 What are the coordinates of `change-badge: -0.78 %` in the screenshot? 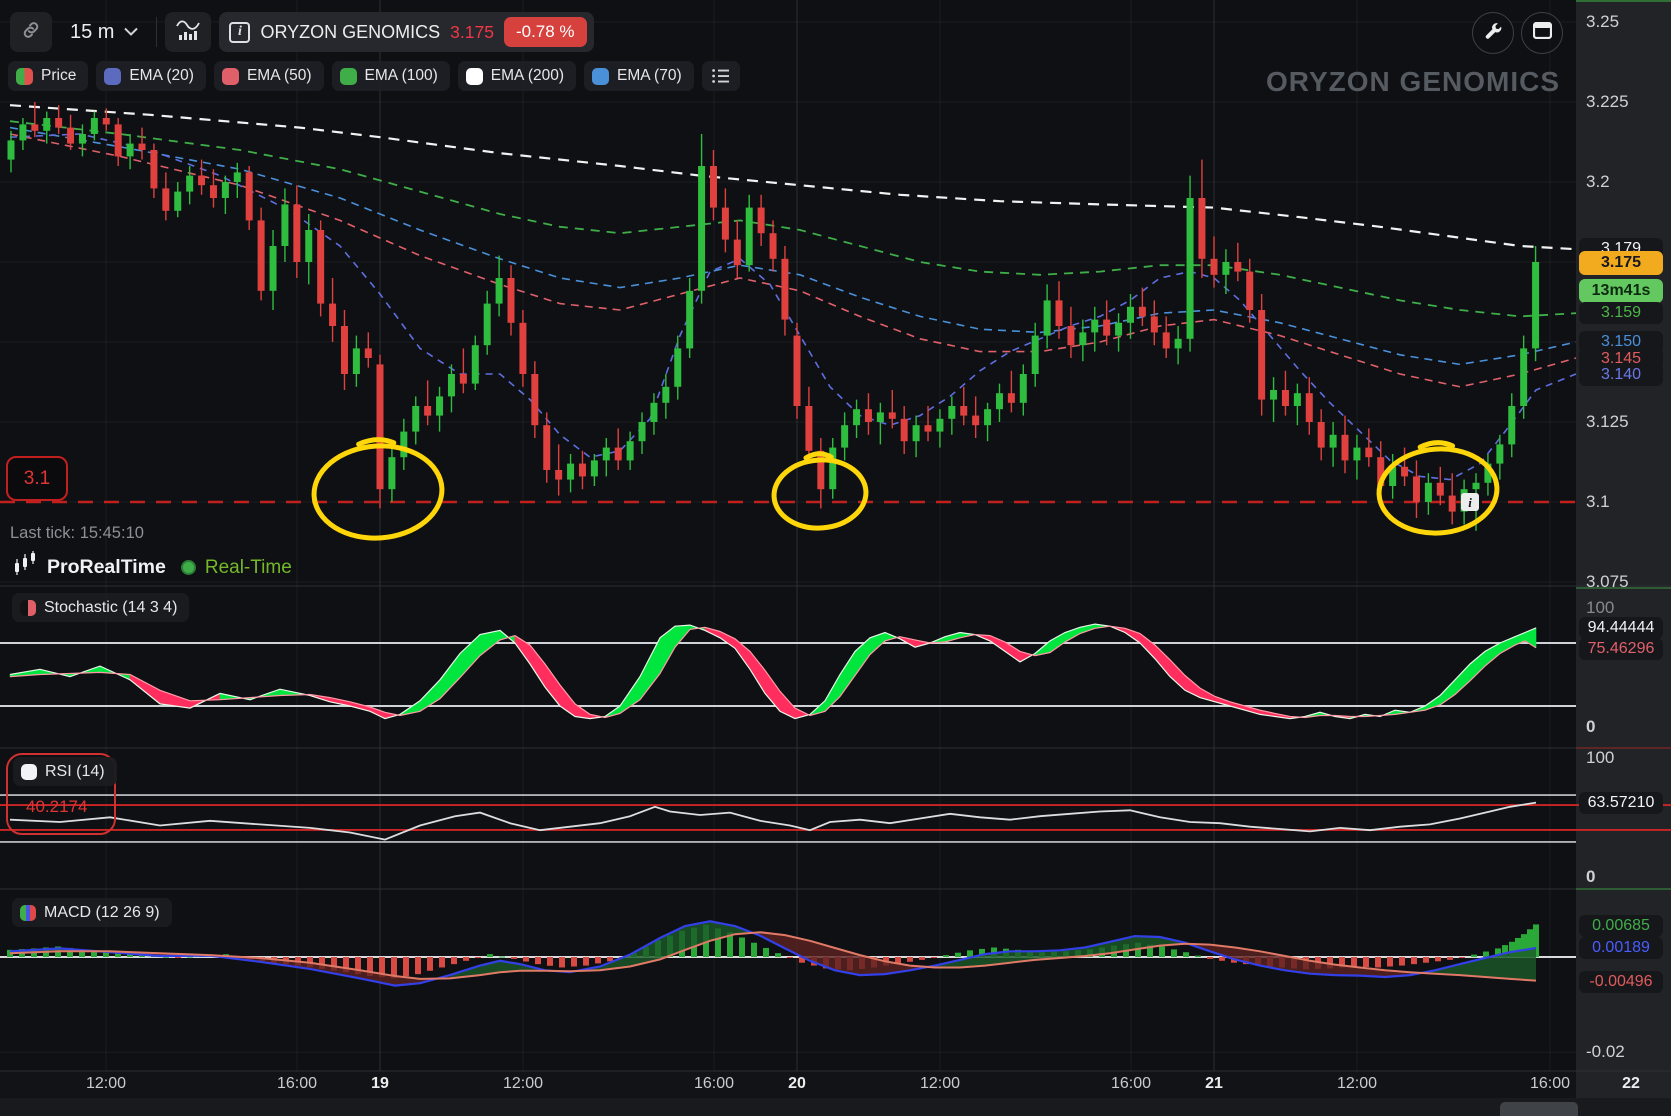 It's located at (545, 32).